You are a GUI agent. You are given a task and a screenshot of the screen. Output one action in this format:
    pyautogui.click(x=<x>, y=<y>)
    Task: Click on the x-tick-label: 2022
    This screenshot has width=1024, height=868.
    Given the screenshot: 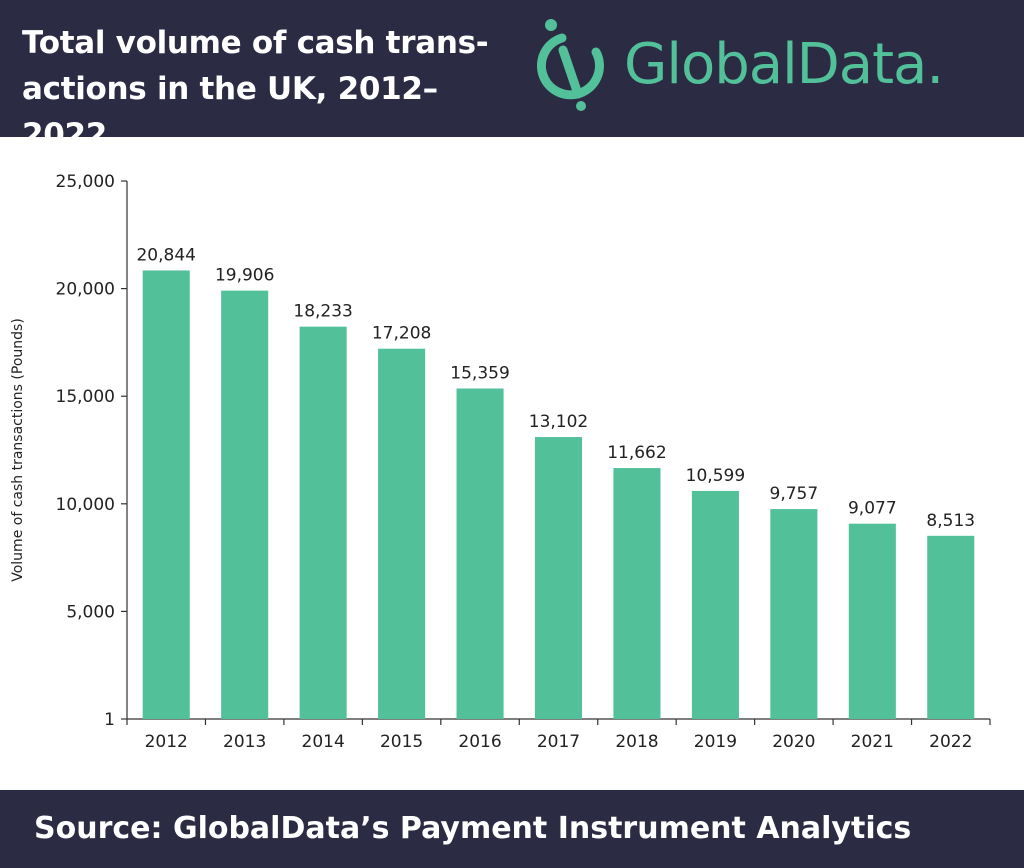 What is the action you would take?
    pyautogui.click(x=950, y=742)
    